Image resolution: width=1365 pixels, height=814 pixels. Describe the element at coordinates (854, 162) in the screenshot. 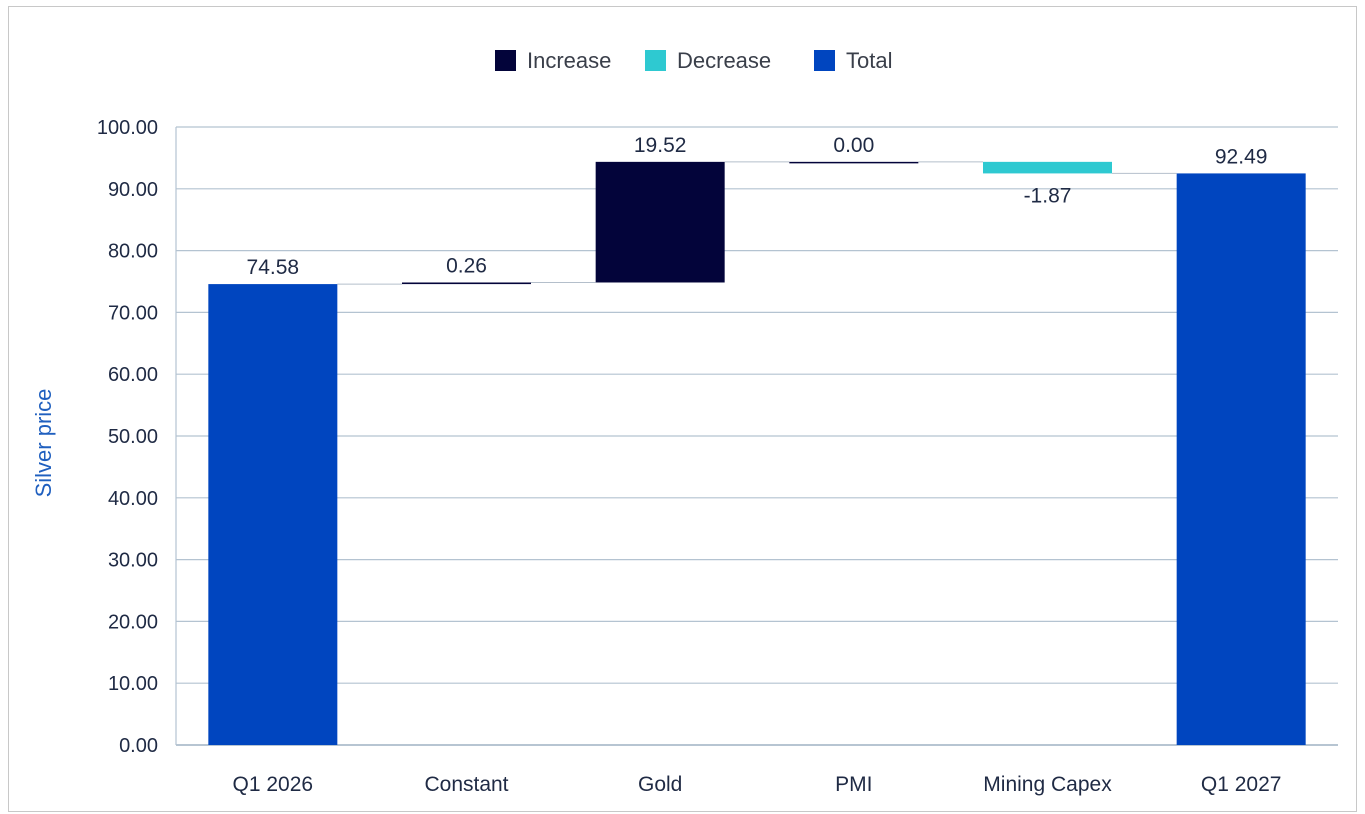

I see `bar-pmi` at that location.